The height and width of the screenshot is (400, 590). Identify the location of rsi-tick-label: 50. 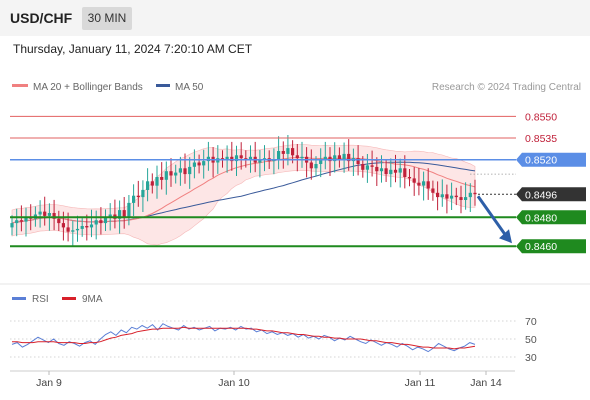
(531, 340).